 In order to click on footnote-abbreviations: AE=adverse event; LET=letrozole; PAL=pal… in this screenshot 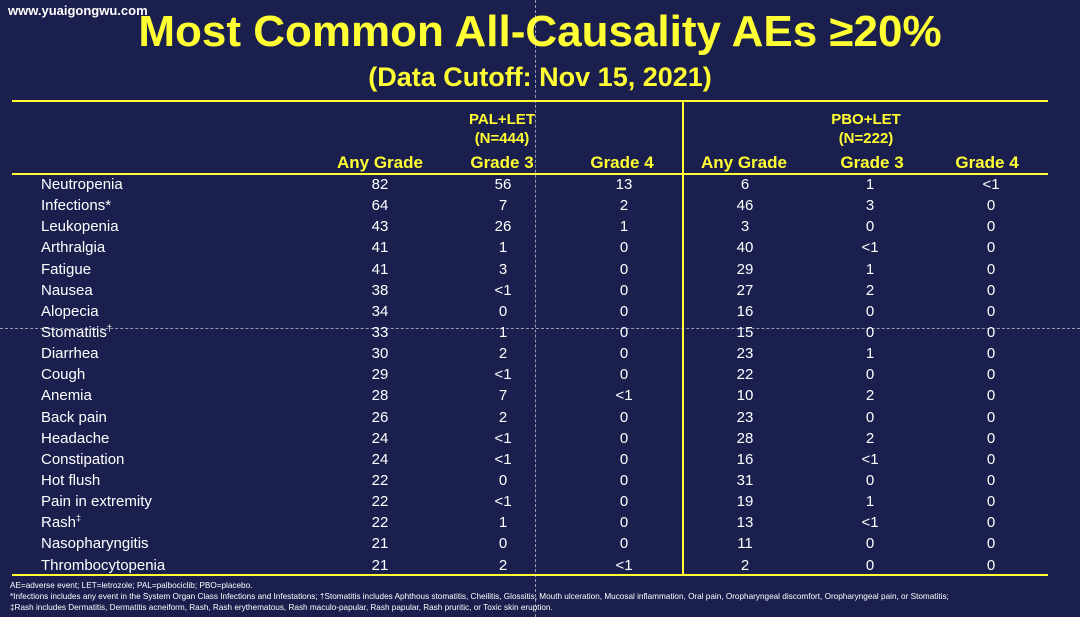, I will do `click(131, 585)`.